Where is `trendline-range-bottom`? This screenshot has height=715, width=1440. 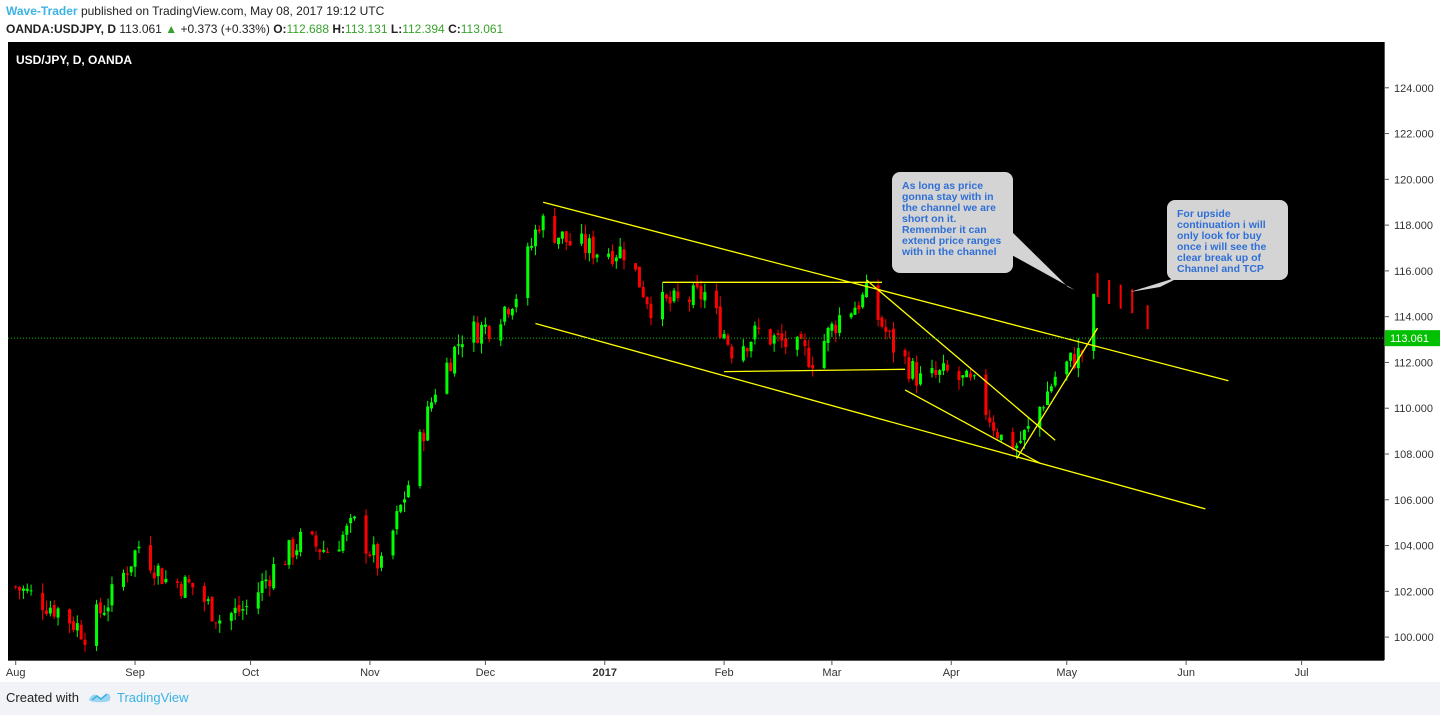 trendline-range-bottom is located at coordinates (815, 370).